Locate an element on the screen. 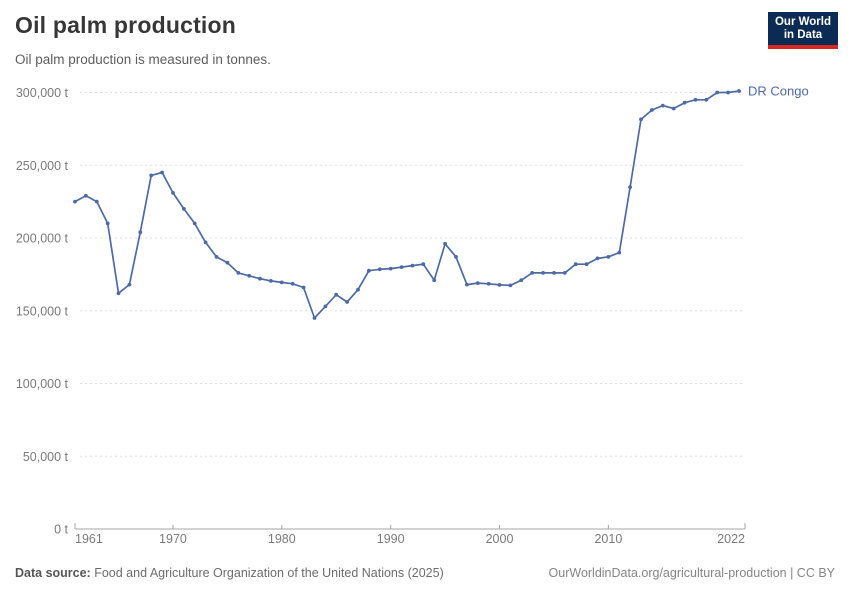 The height and width of the screenshot is (600, 850). x-tick-label: 1990 is located at coordinates (391, 539).